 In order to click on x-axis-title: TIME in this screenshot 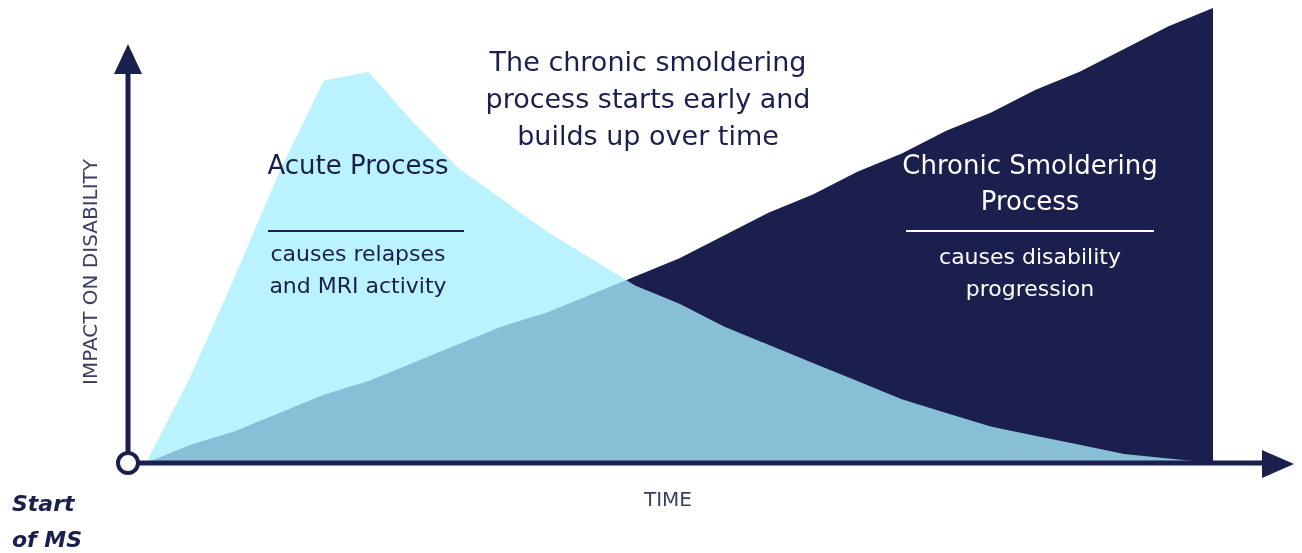, I will do `click(667, 499)`.